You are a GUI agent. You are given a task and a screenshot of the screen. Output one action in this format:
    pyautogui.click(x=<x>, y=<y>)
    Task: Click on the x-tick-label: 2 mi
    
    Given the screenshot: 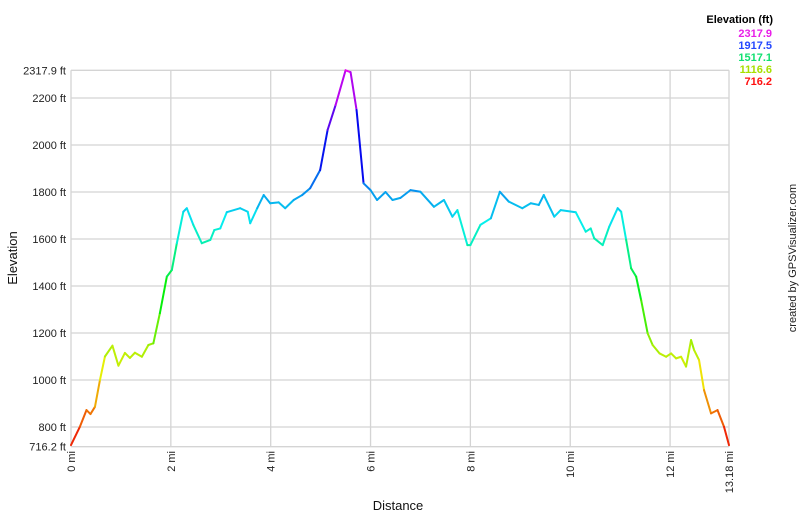 What is the action you would take?
    pyautogui.click(x=172, y=461)
    